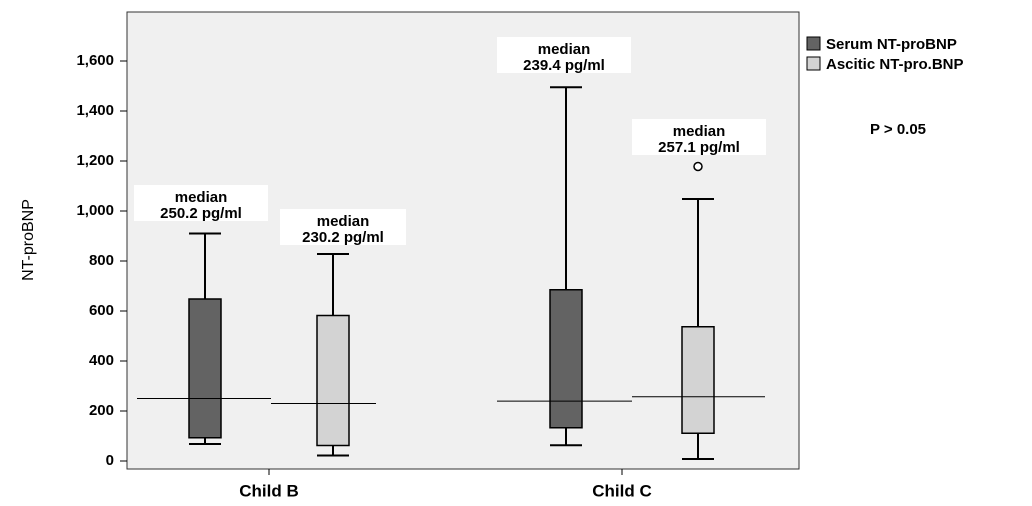  I want to click on annotation-label-line2: 230.2 pg/ml, so click(343, 237).